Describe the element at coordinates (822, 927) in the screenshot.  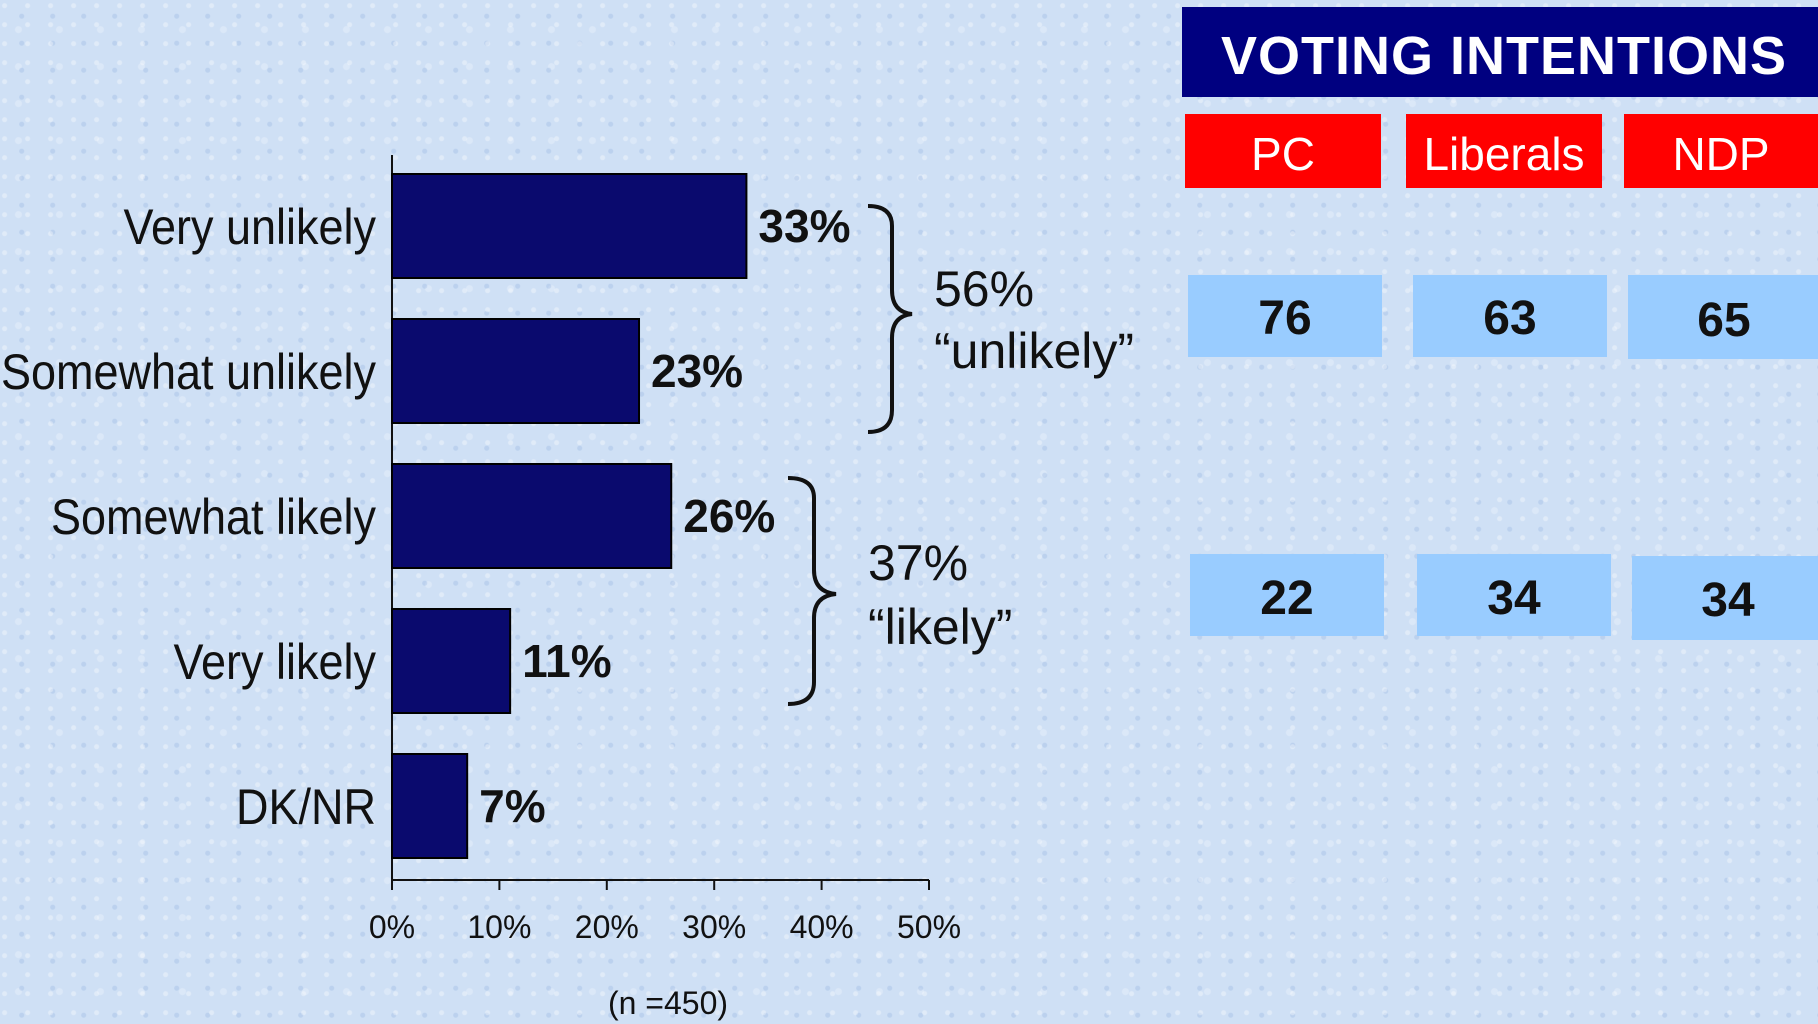
I see `x-tick-label: 40%` at that location.